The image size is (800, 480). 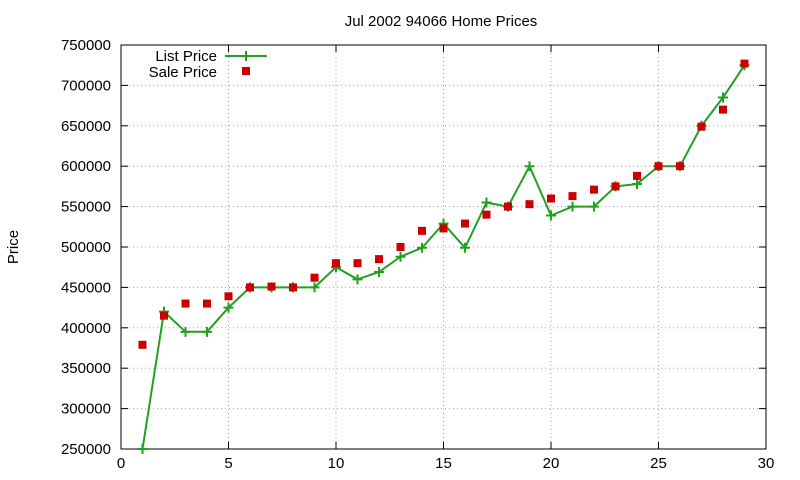 I want to click on y-tick-label: 400000, so click(x=86, y=328).